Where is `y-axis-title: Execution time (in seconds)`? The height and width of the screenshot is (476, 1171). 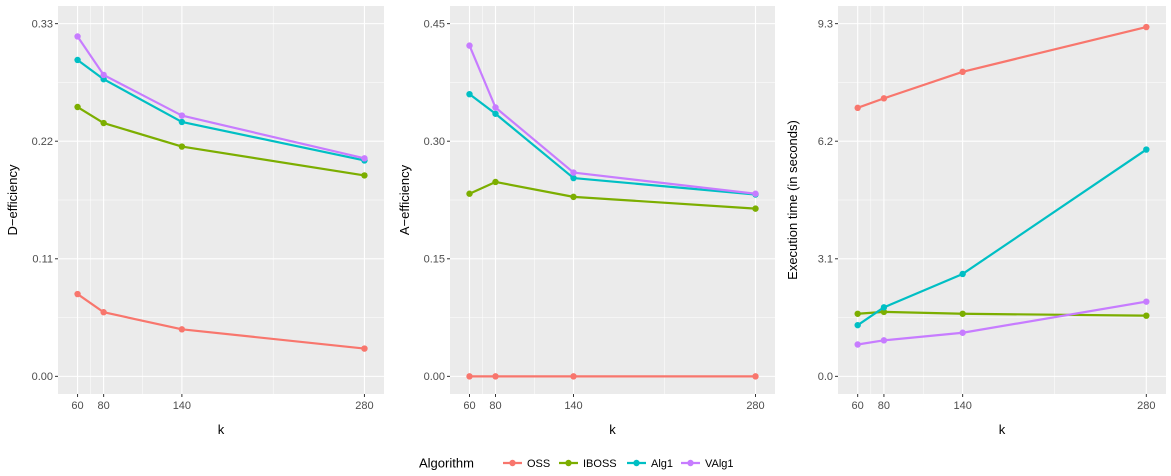
y-axis-title: Execution time (in seconds) is located at coordinates (792, 200).